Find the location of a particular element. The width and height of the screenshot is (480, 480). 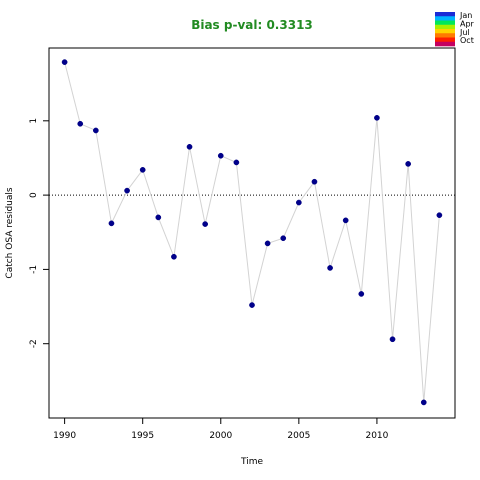

y-tick-label: 1 is located at coordinates (34, 121).